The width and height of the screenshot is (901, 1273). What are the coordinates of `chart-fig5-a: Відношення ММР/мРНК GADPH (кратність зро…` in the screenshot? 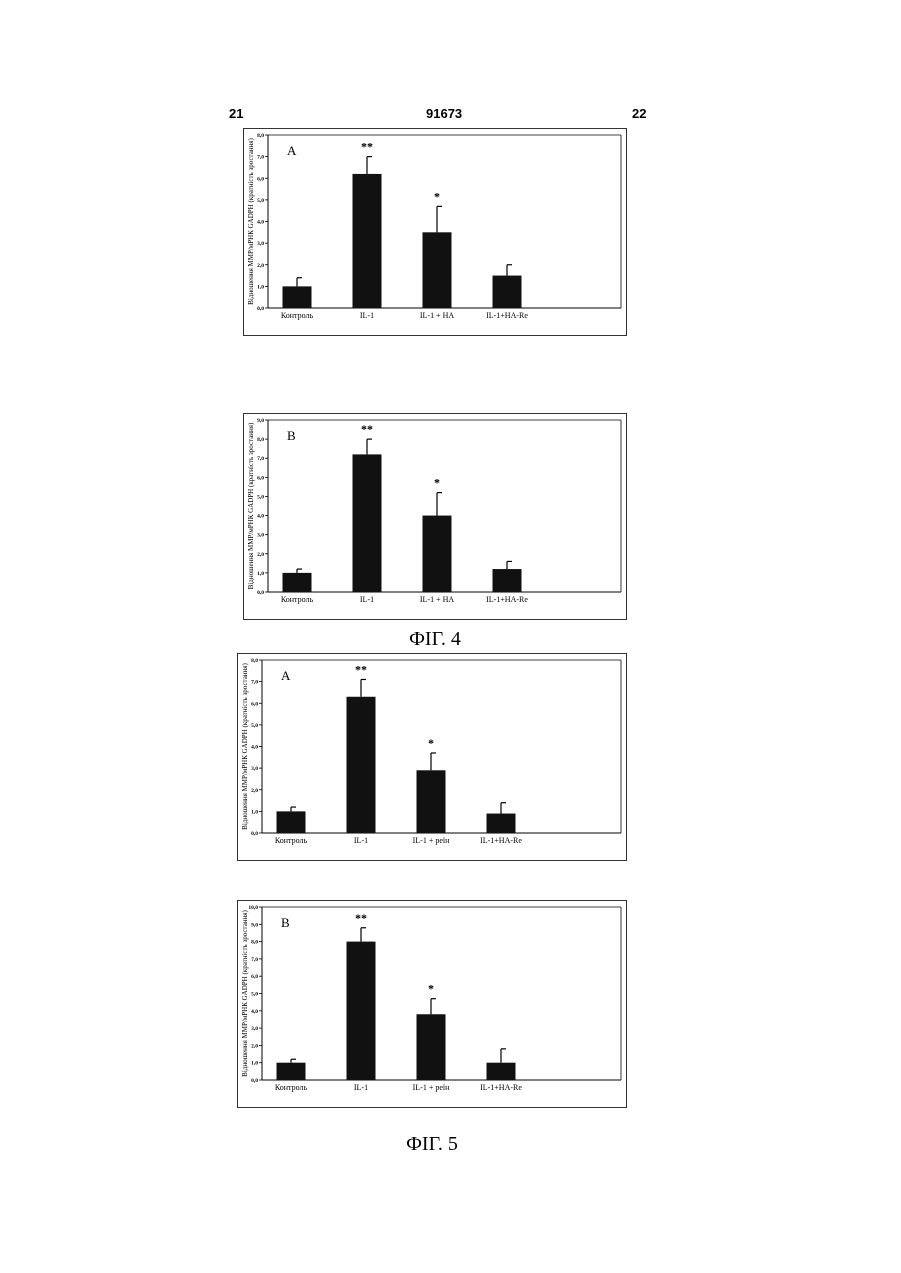 It's located at (432, 757).